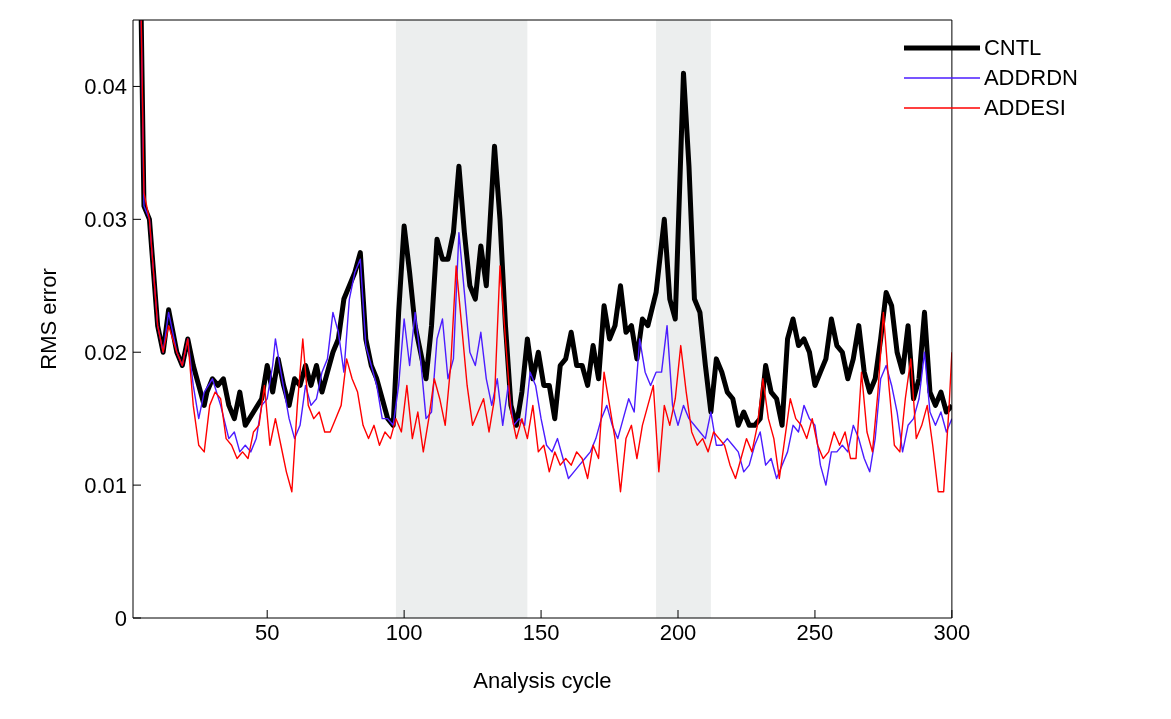 This screenshot has width=1171, height=719. I want to click on x-tick-label: 200, so click(678, 632).